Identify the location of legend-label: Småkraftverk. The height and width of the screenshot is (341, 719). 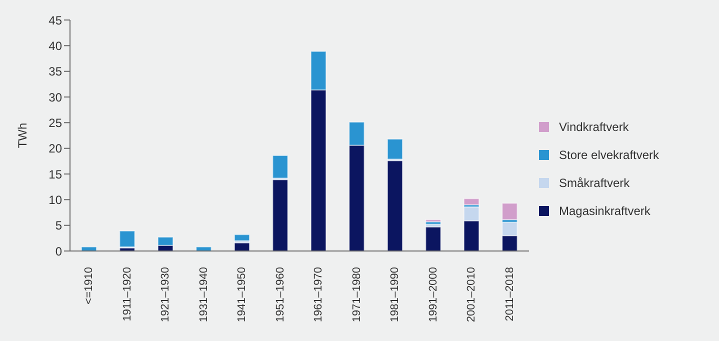
(594, 183).